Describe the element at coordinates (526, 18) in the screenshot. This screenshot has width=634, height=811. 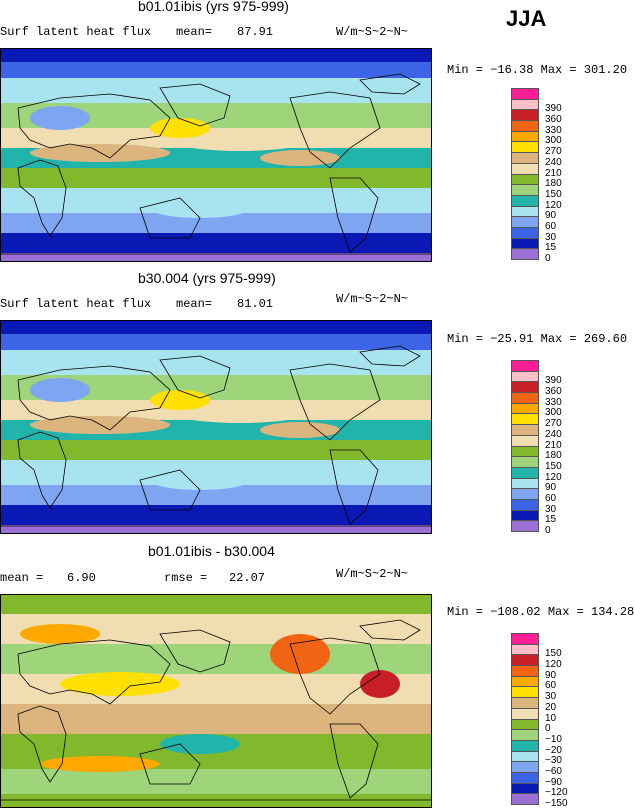
I see `season-label: JJA` at that location.